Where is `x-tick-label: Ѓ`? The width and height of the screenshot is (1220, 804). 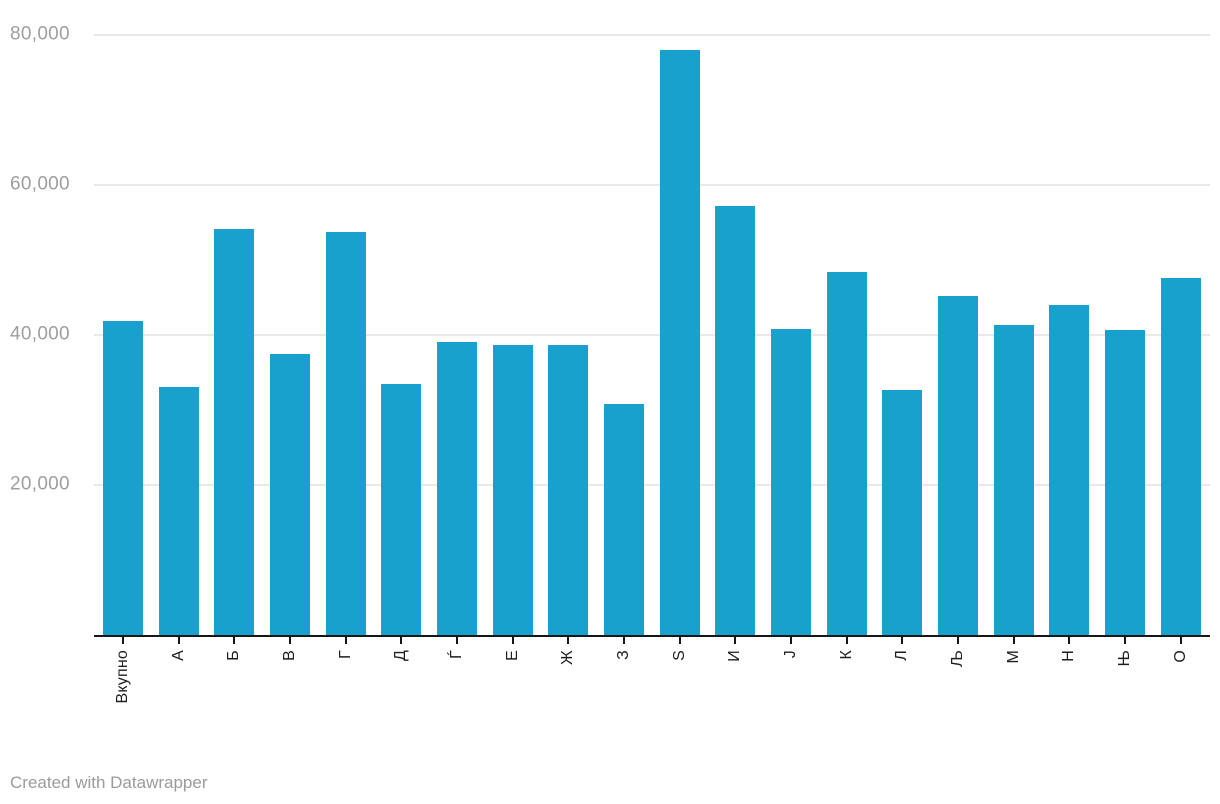
x-tick-label: Ѓ is located at coordinates (457, 654).